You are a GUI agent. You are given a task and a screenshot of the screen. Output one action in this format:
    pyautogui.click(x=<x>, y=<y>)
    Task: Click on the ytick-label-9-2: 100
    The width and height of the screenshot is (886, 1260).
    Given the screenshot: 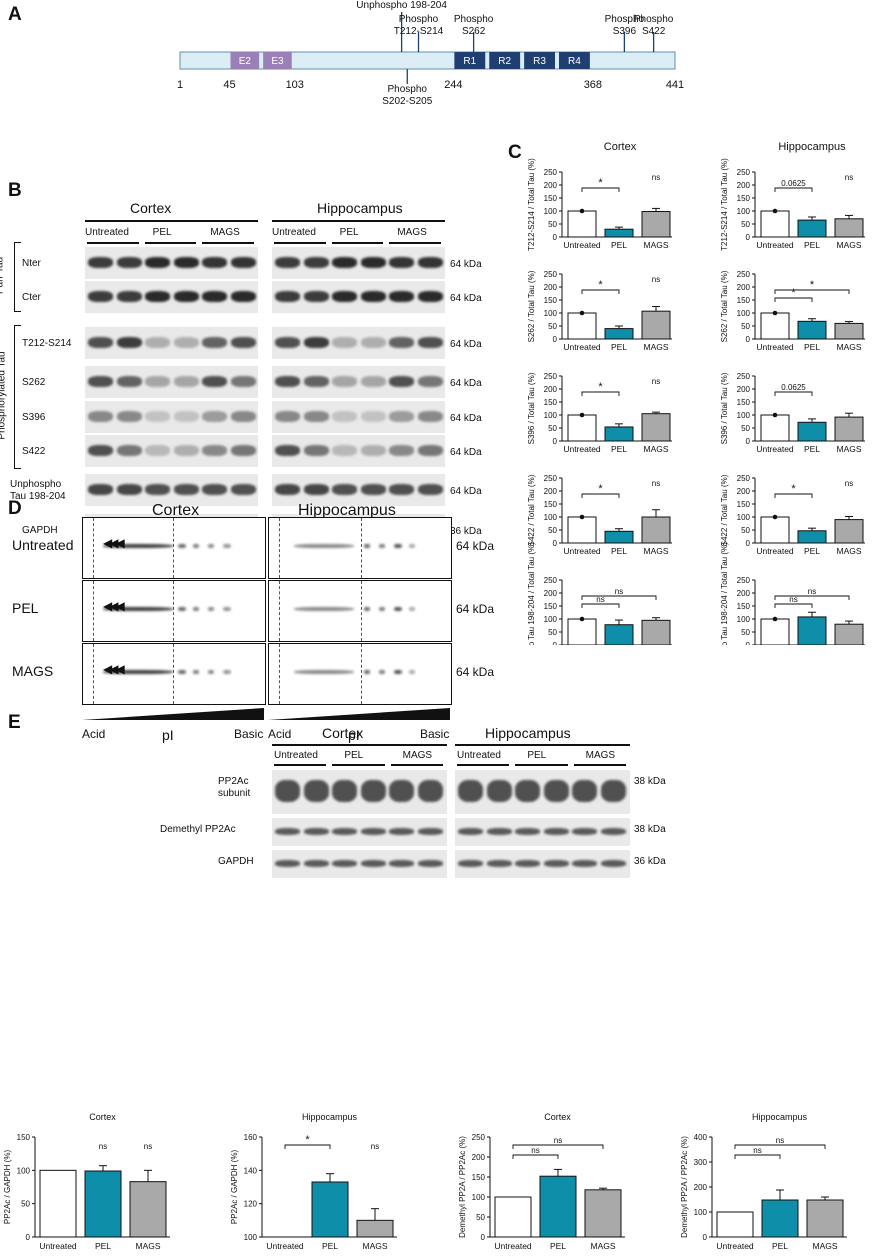 What is the action you would take?
    pyautogui.click(x=744, y=619)
    